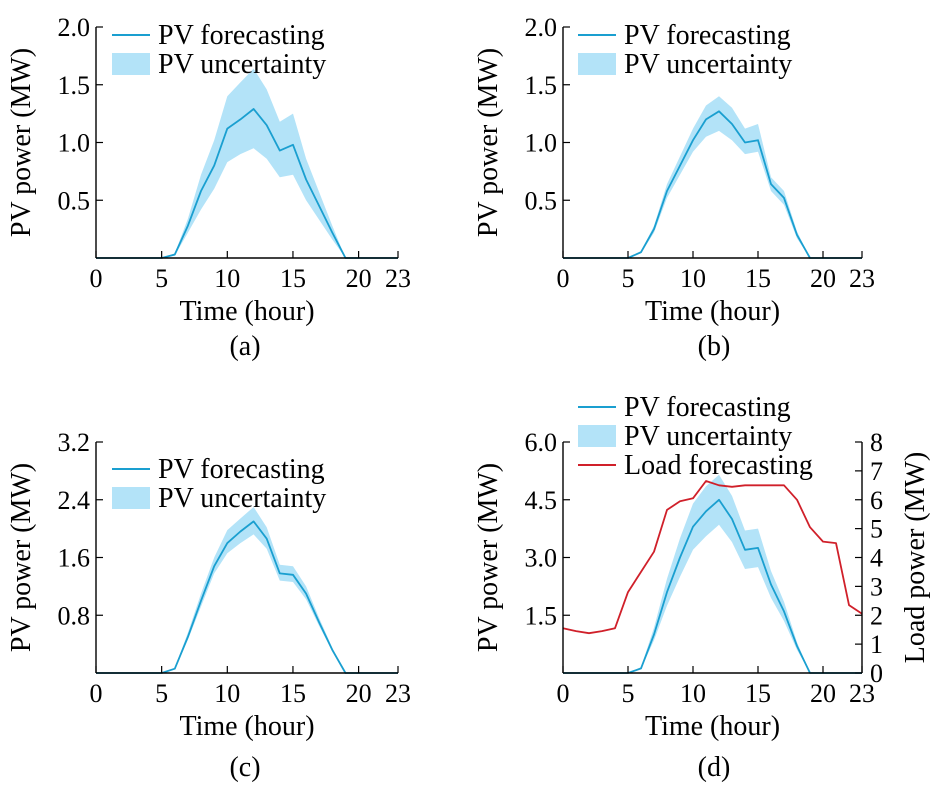  I want to click on y2-tick-label: 2, so click(876, 615).